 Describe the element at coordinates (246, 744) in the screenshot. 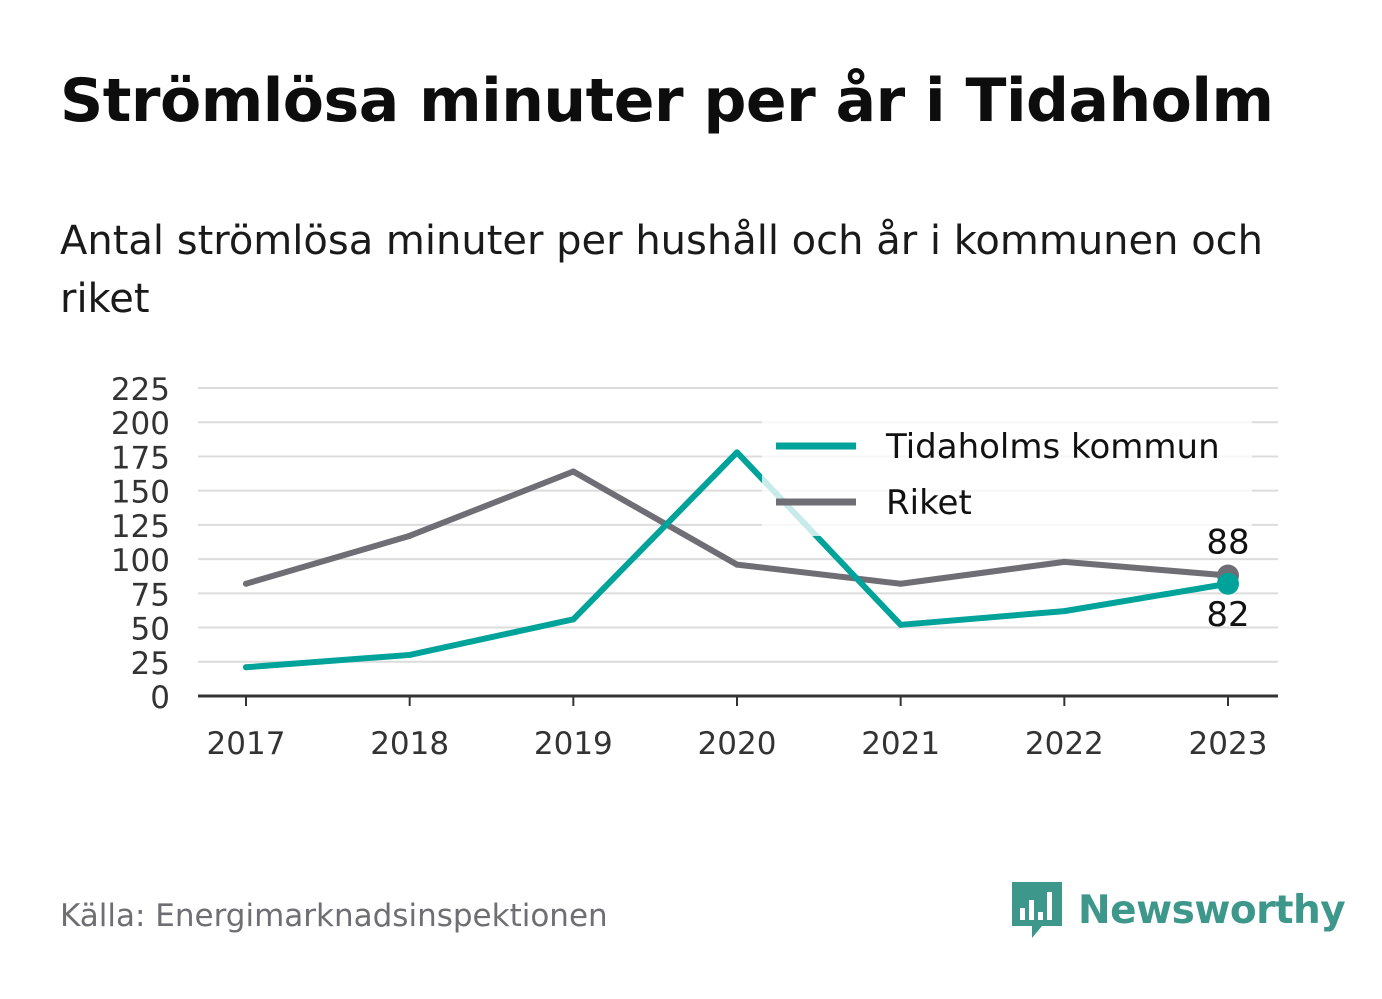

I see `x-tick-label: 2017` at that location.